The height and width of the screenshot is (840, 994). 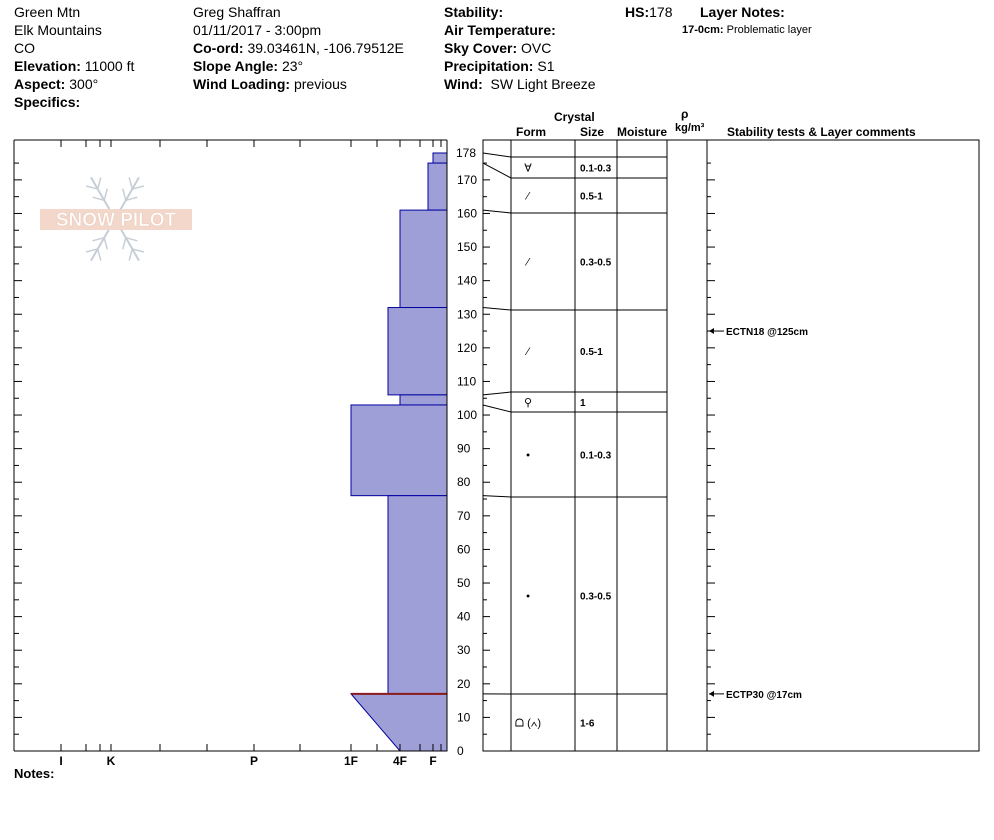 What do you see at coordinates (467, 247) in the screenshot?
I see `depth-label: 150` at bounding box center [467, 247].